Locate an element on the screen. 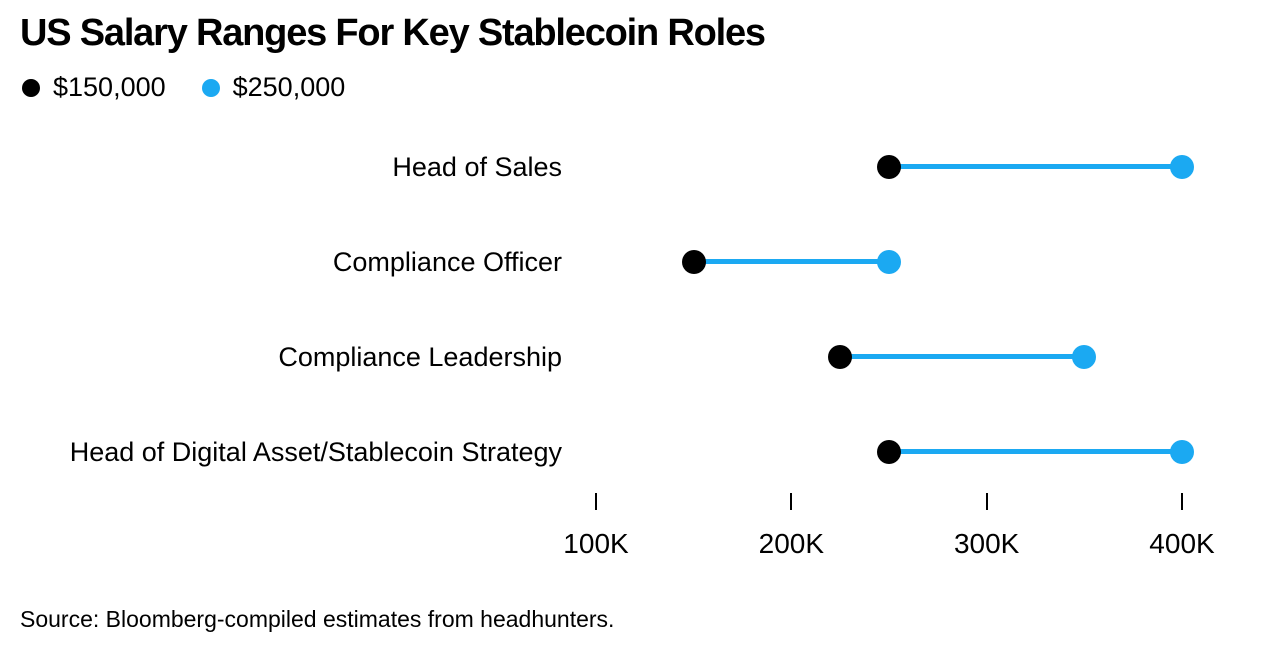 The height and width of the screenshot is (664, 1274). chart-row-compliance-leadership: Compliance Leadership is located at coordinates (637, 357).